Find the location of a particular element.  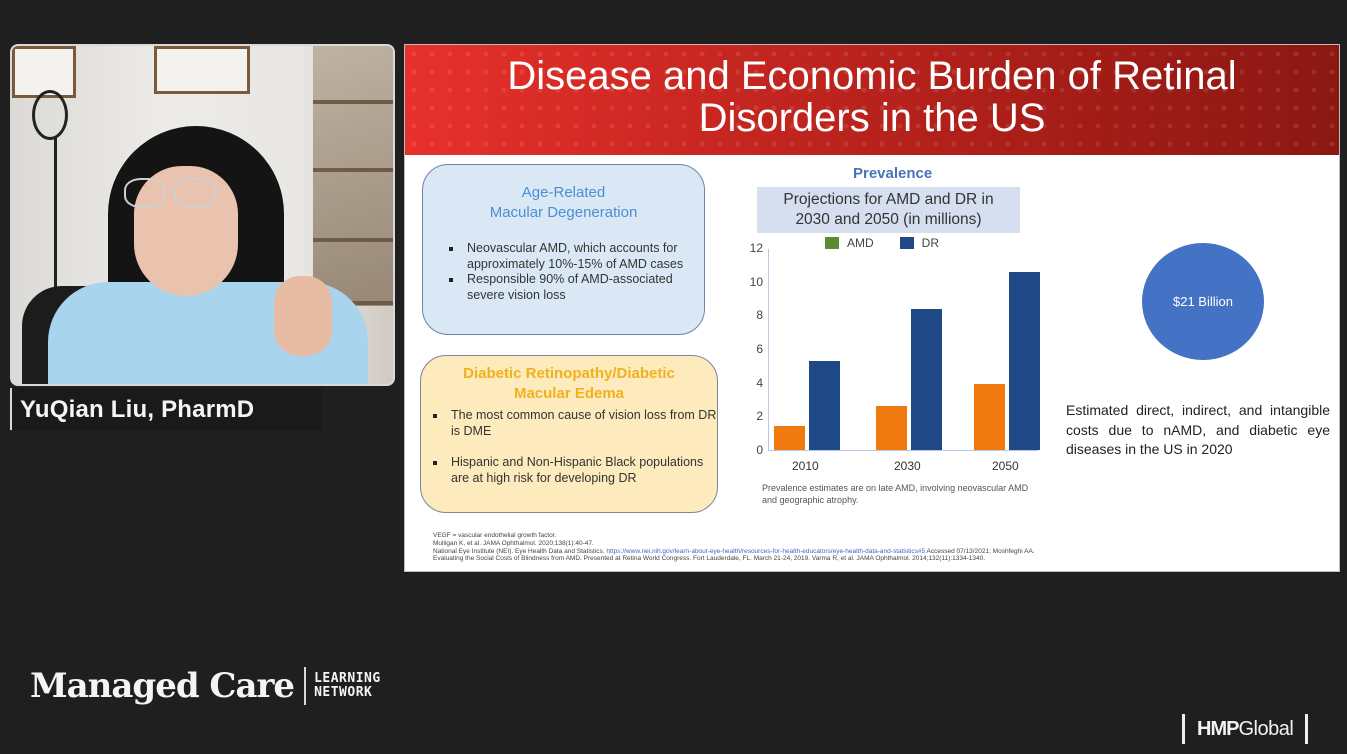

logo-wordmark: Managed Care is located at coordinates (162, 686).